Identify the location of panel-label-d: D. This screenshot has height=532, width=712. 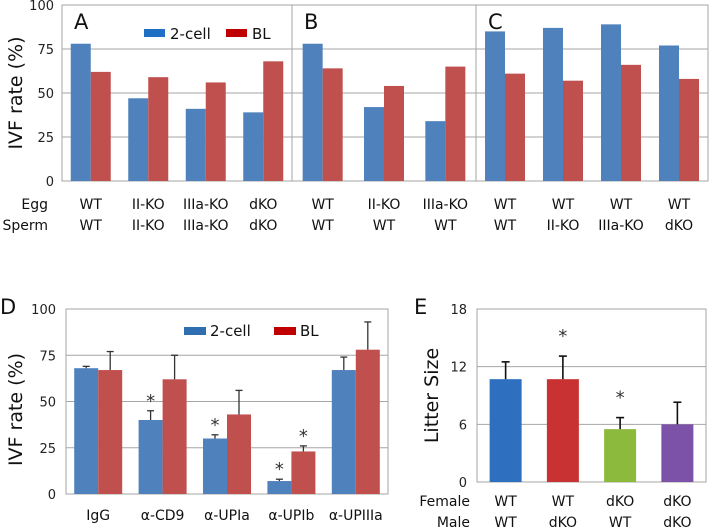
(8, 307).